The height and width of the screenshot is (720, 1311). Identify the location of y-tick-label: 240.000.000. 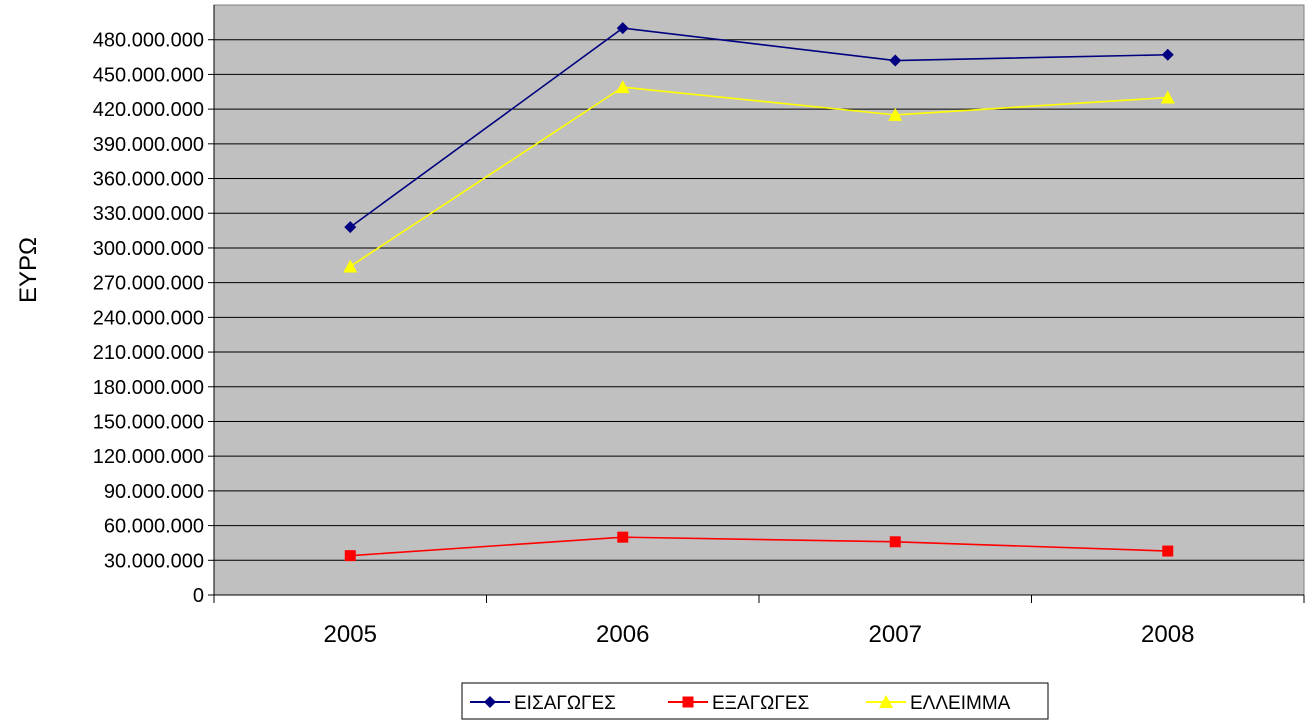
(148, 318).